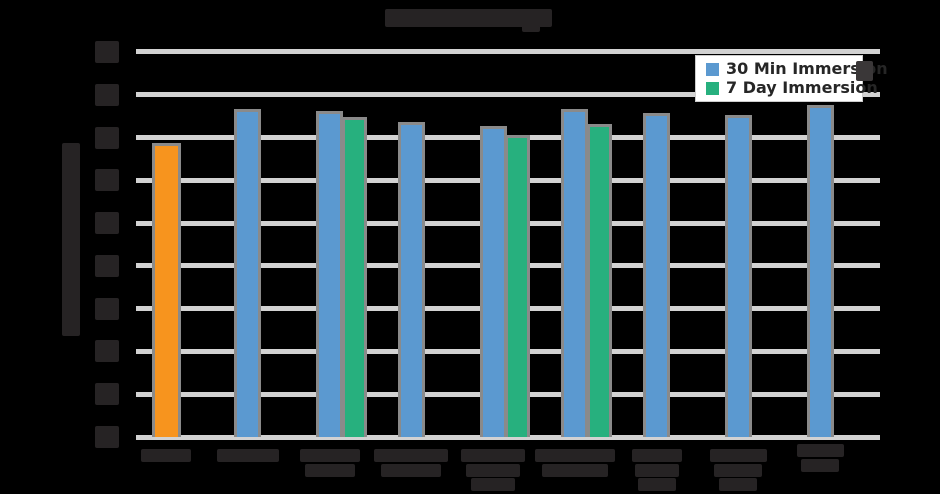  I want to click on legend-item-7day: 7 Day Immersion, so click(792, 88).